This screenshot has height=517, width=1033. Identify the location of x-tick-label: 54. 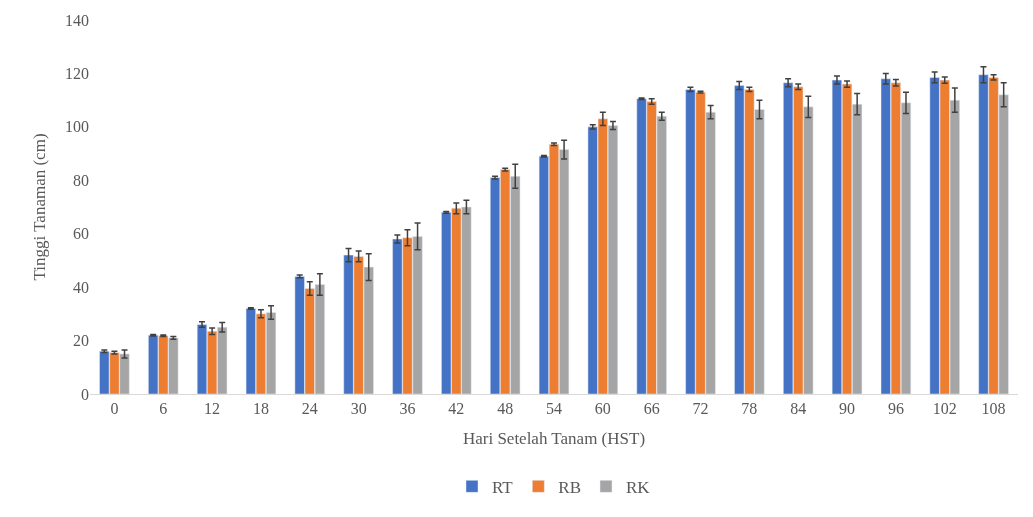
(554, 409).